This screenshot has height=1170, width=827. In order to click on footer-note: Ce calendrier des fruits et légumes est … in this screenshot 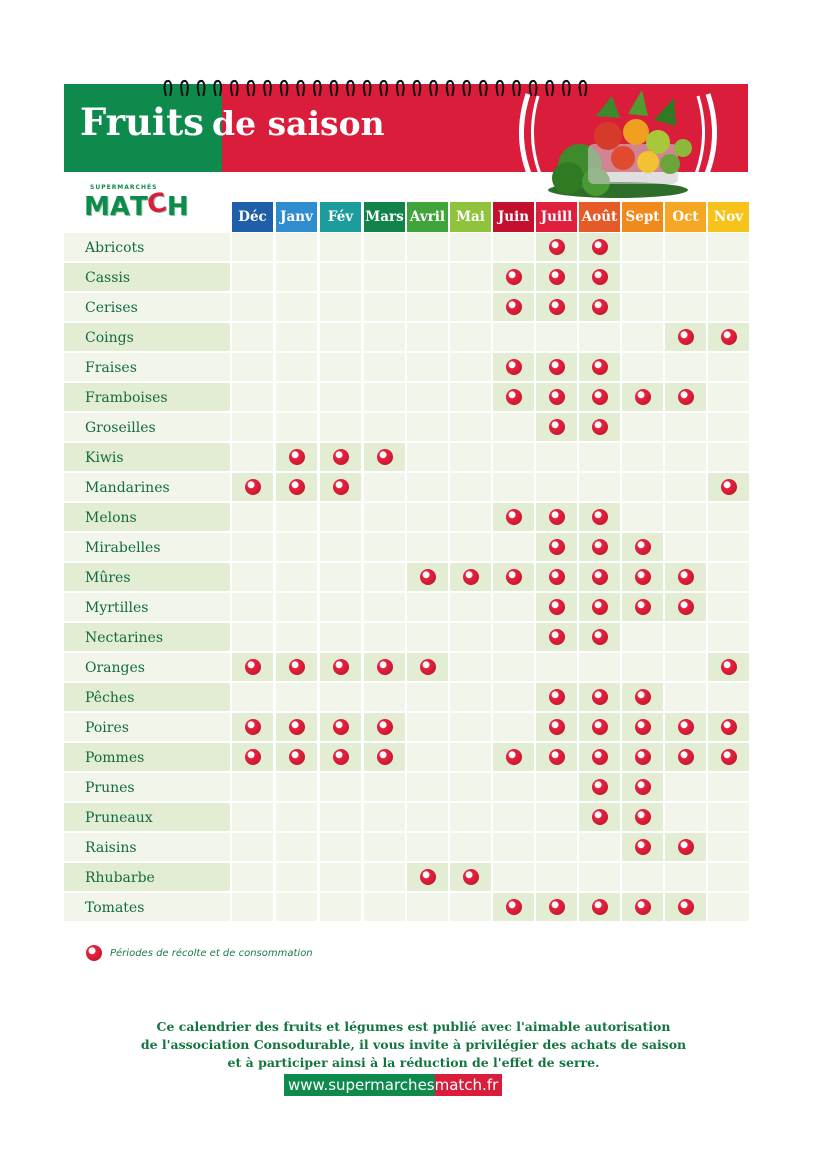, I will do `click(413, 1045)`.